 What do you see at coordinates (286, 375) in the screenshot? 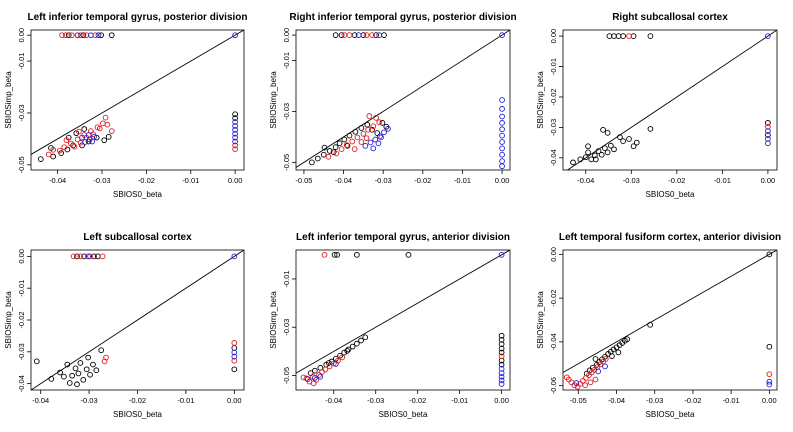
I see `y-tick-label: -0.05` at bounding box center [286, 375].